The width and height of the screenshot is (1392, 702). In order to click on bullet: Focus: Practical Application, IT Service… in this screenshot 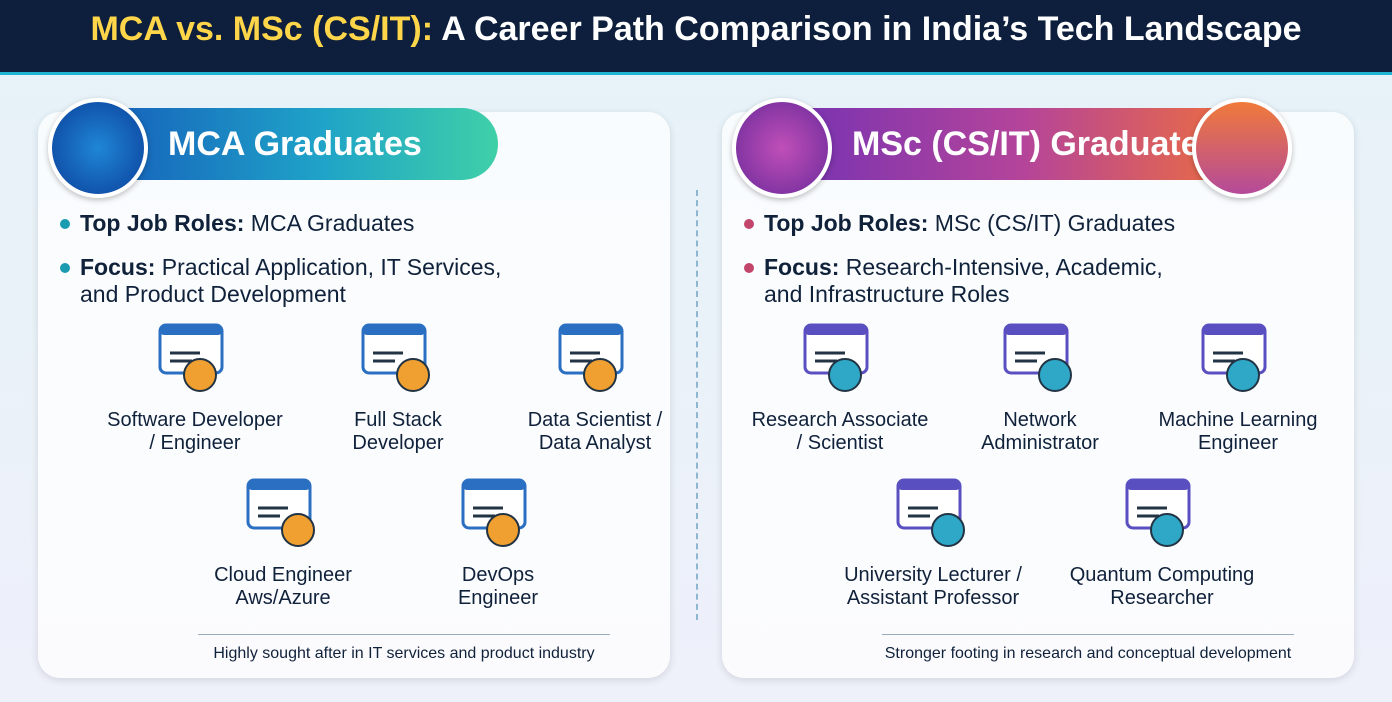, I will do `click(280, 281)`.